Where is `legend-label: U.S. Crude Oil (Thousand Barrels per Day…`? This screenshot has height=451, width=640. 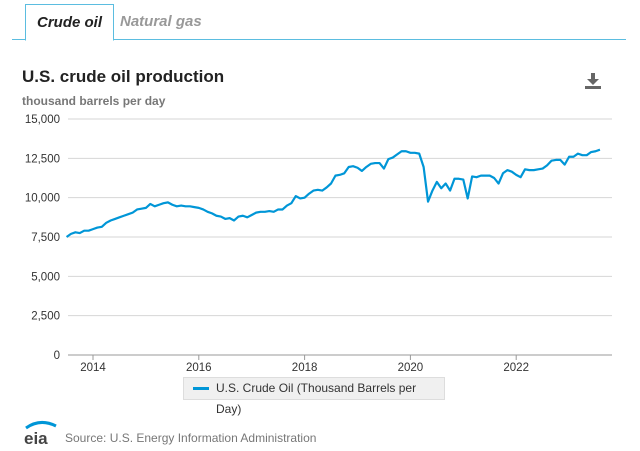 legend-label: U.S. Crude Oil (Thousand Barrels per Day… is located at coordinates (330, 399).